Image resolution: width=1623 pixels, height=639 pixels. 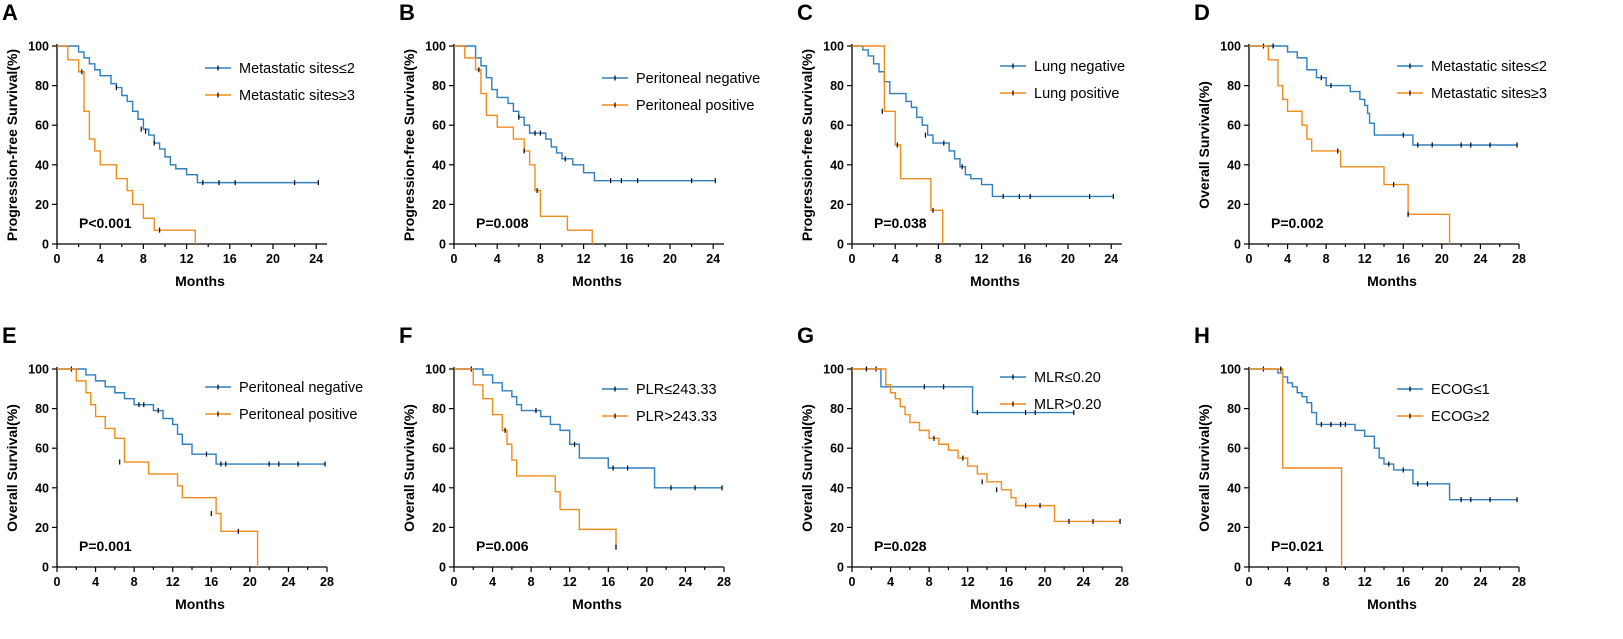 I want to click on p-value: P=0.028, so click(x=900, y=546).